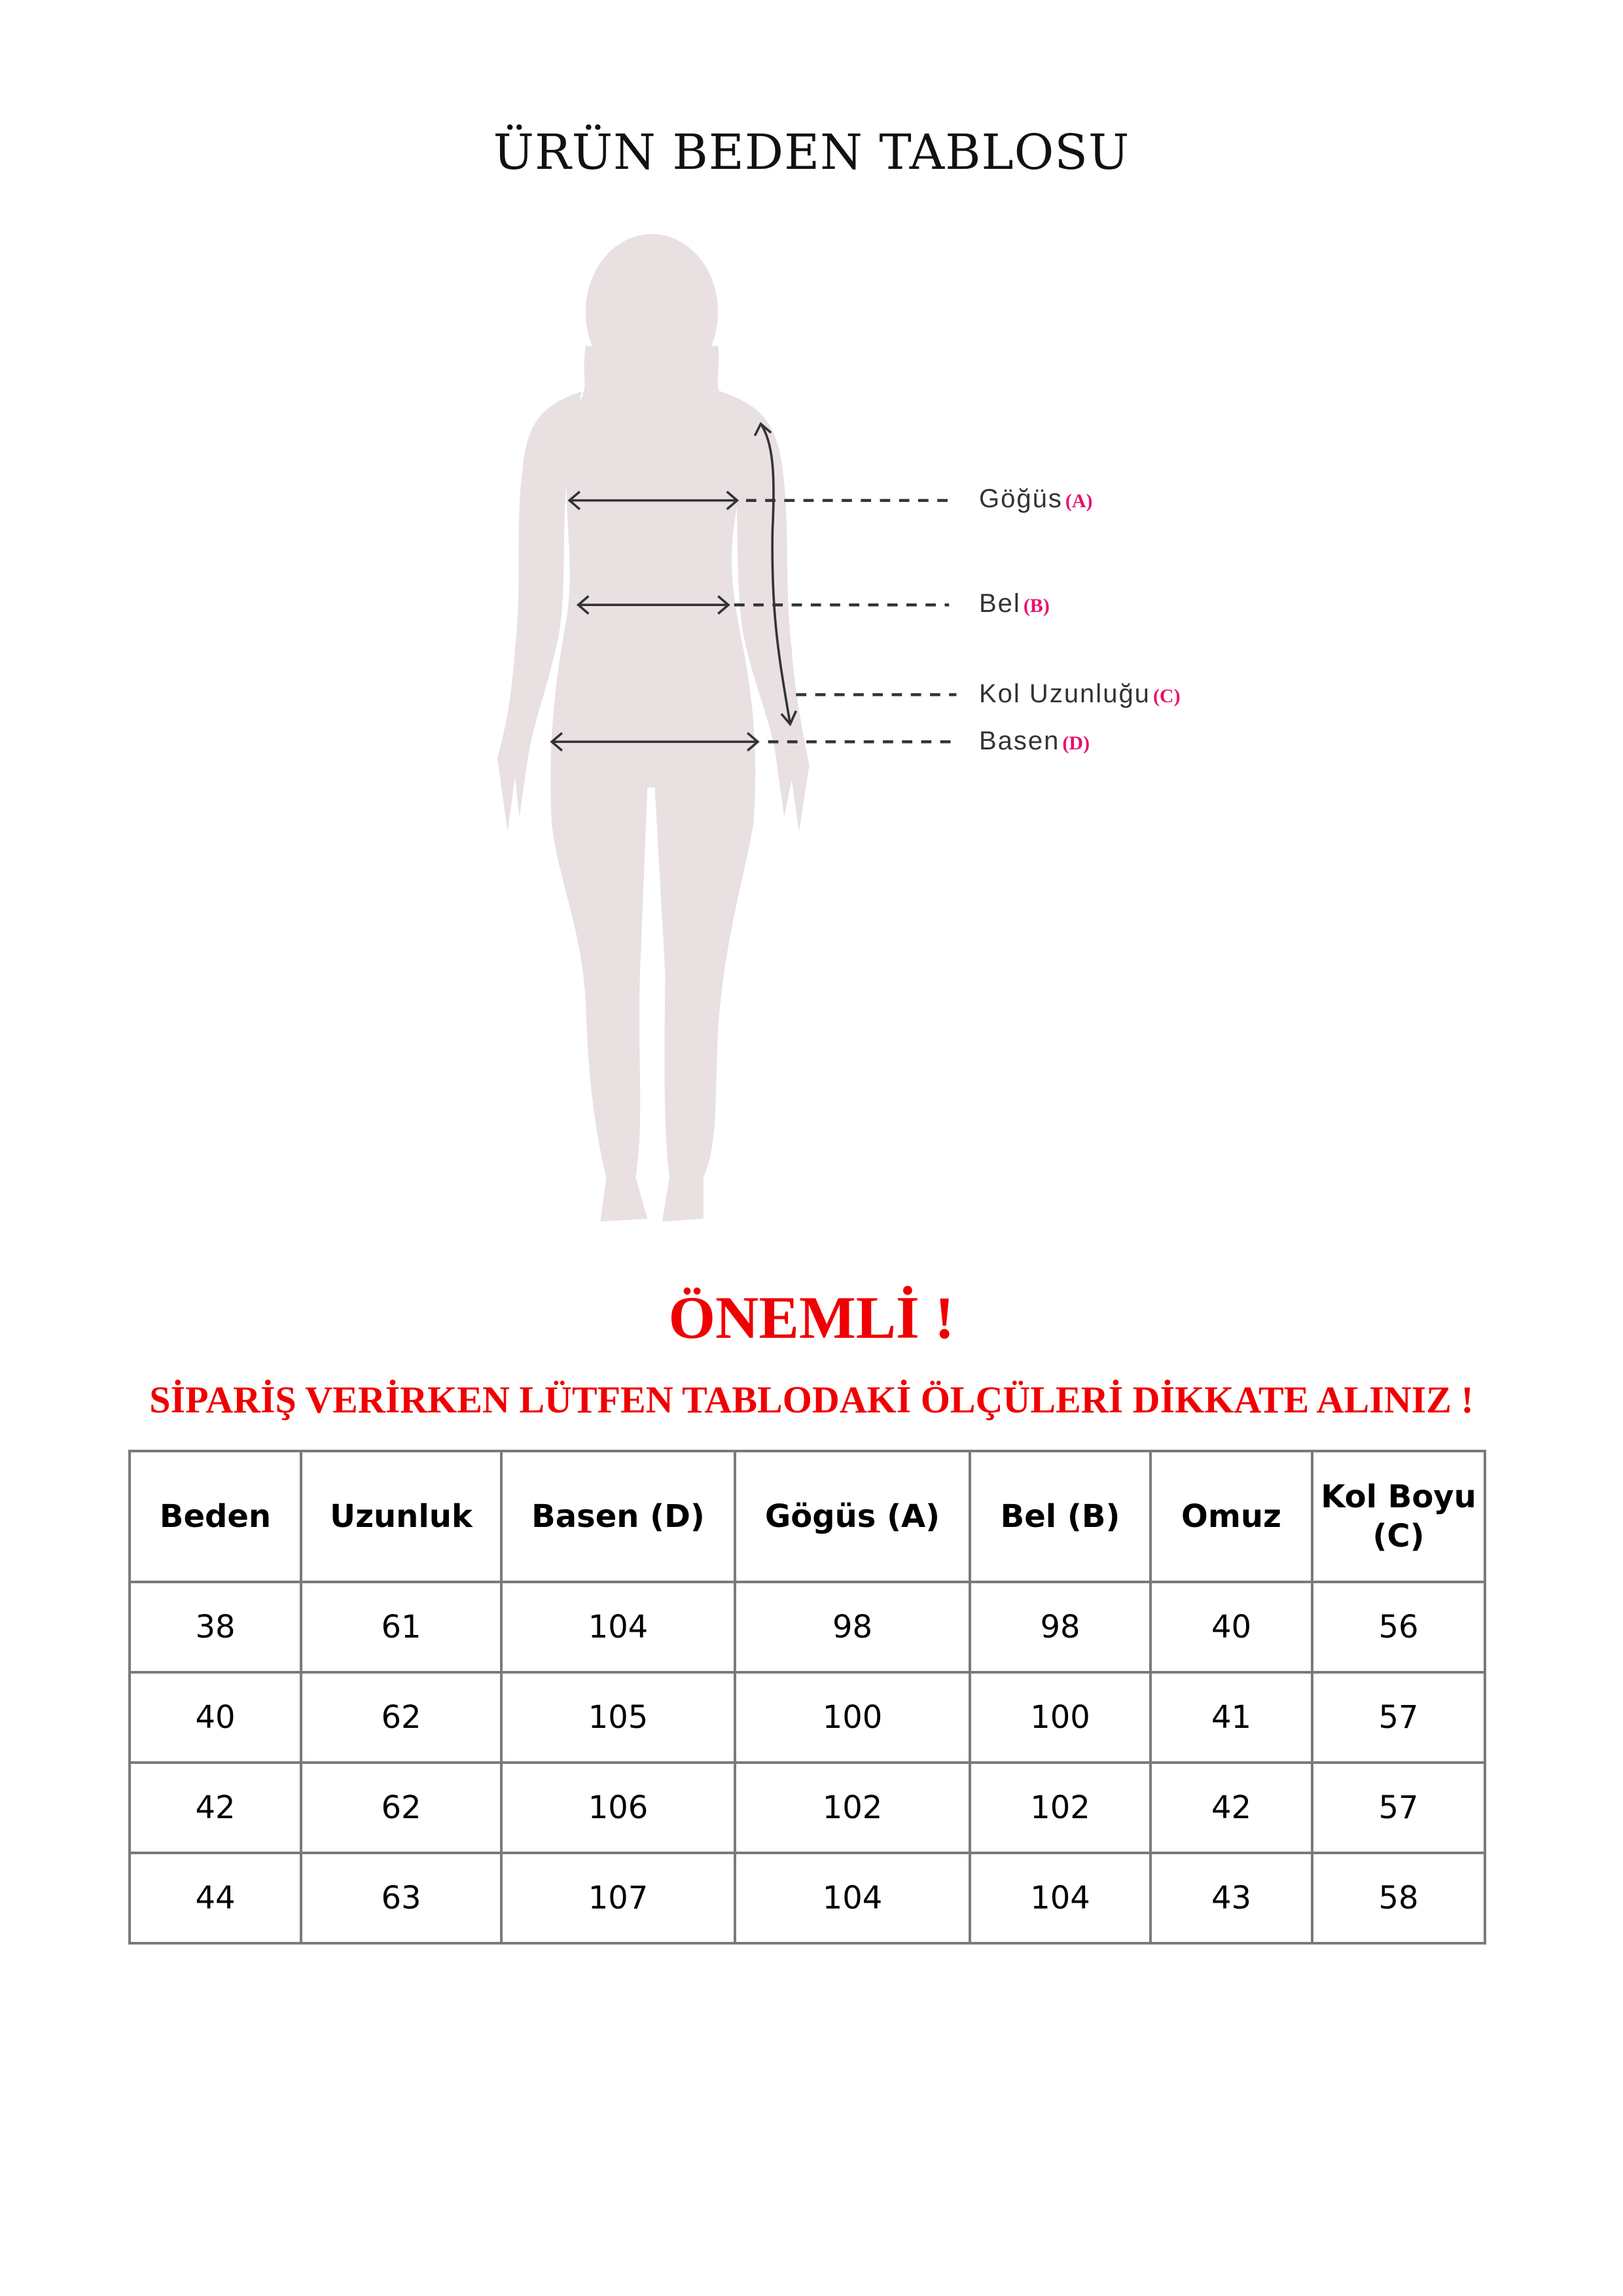  I want to click on label-text: Bel, so click(1000, 603).